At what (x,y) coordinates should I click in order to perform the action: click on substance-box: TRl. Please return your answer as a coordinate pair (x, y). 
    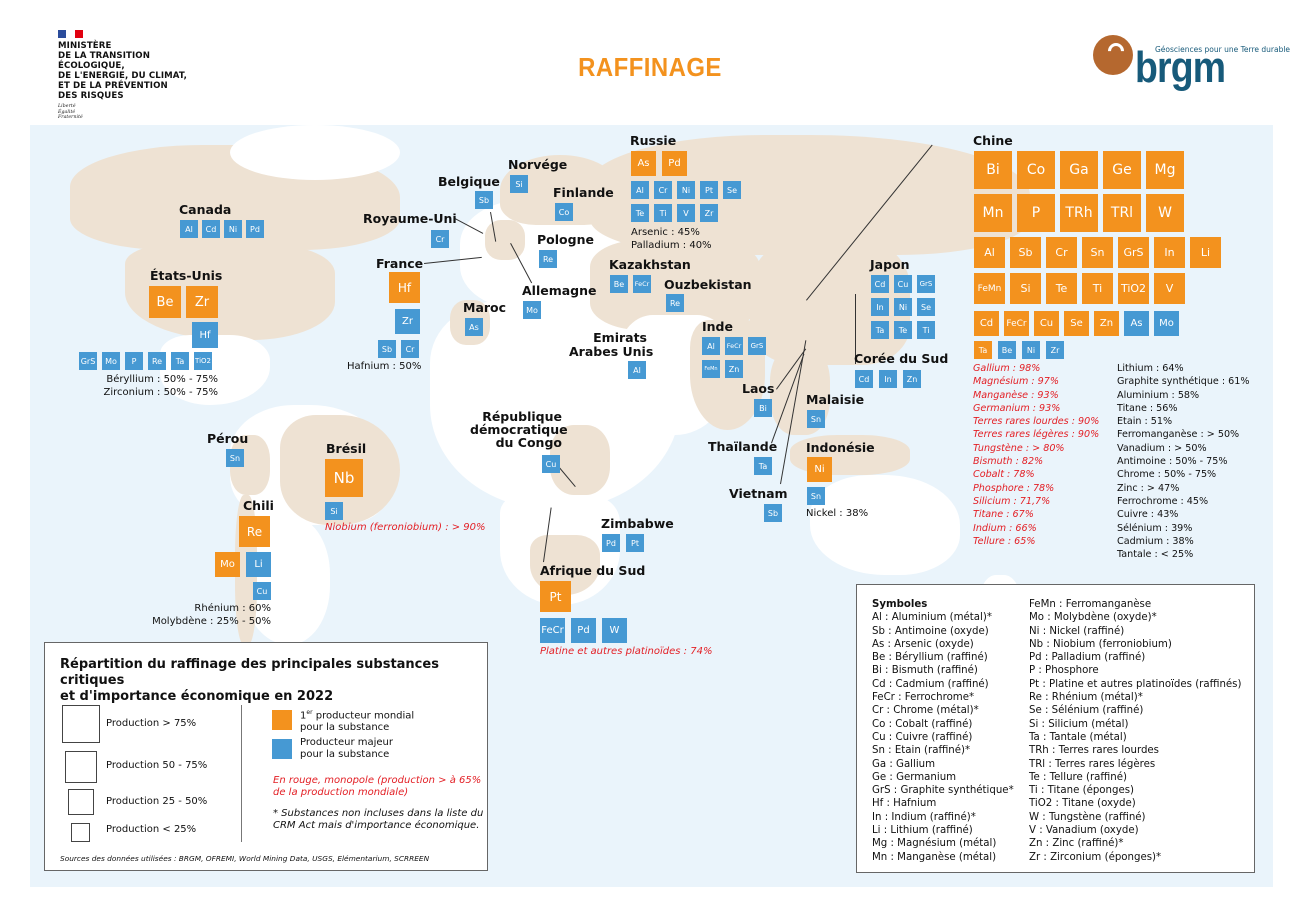
    Looking at the image, I should click on (1122, 213).